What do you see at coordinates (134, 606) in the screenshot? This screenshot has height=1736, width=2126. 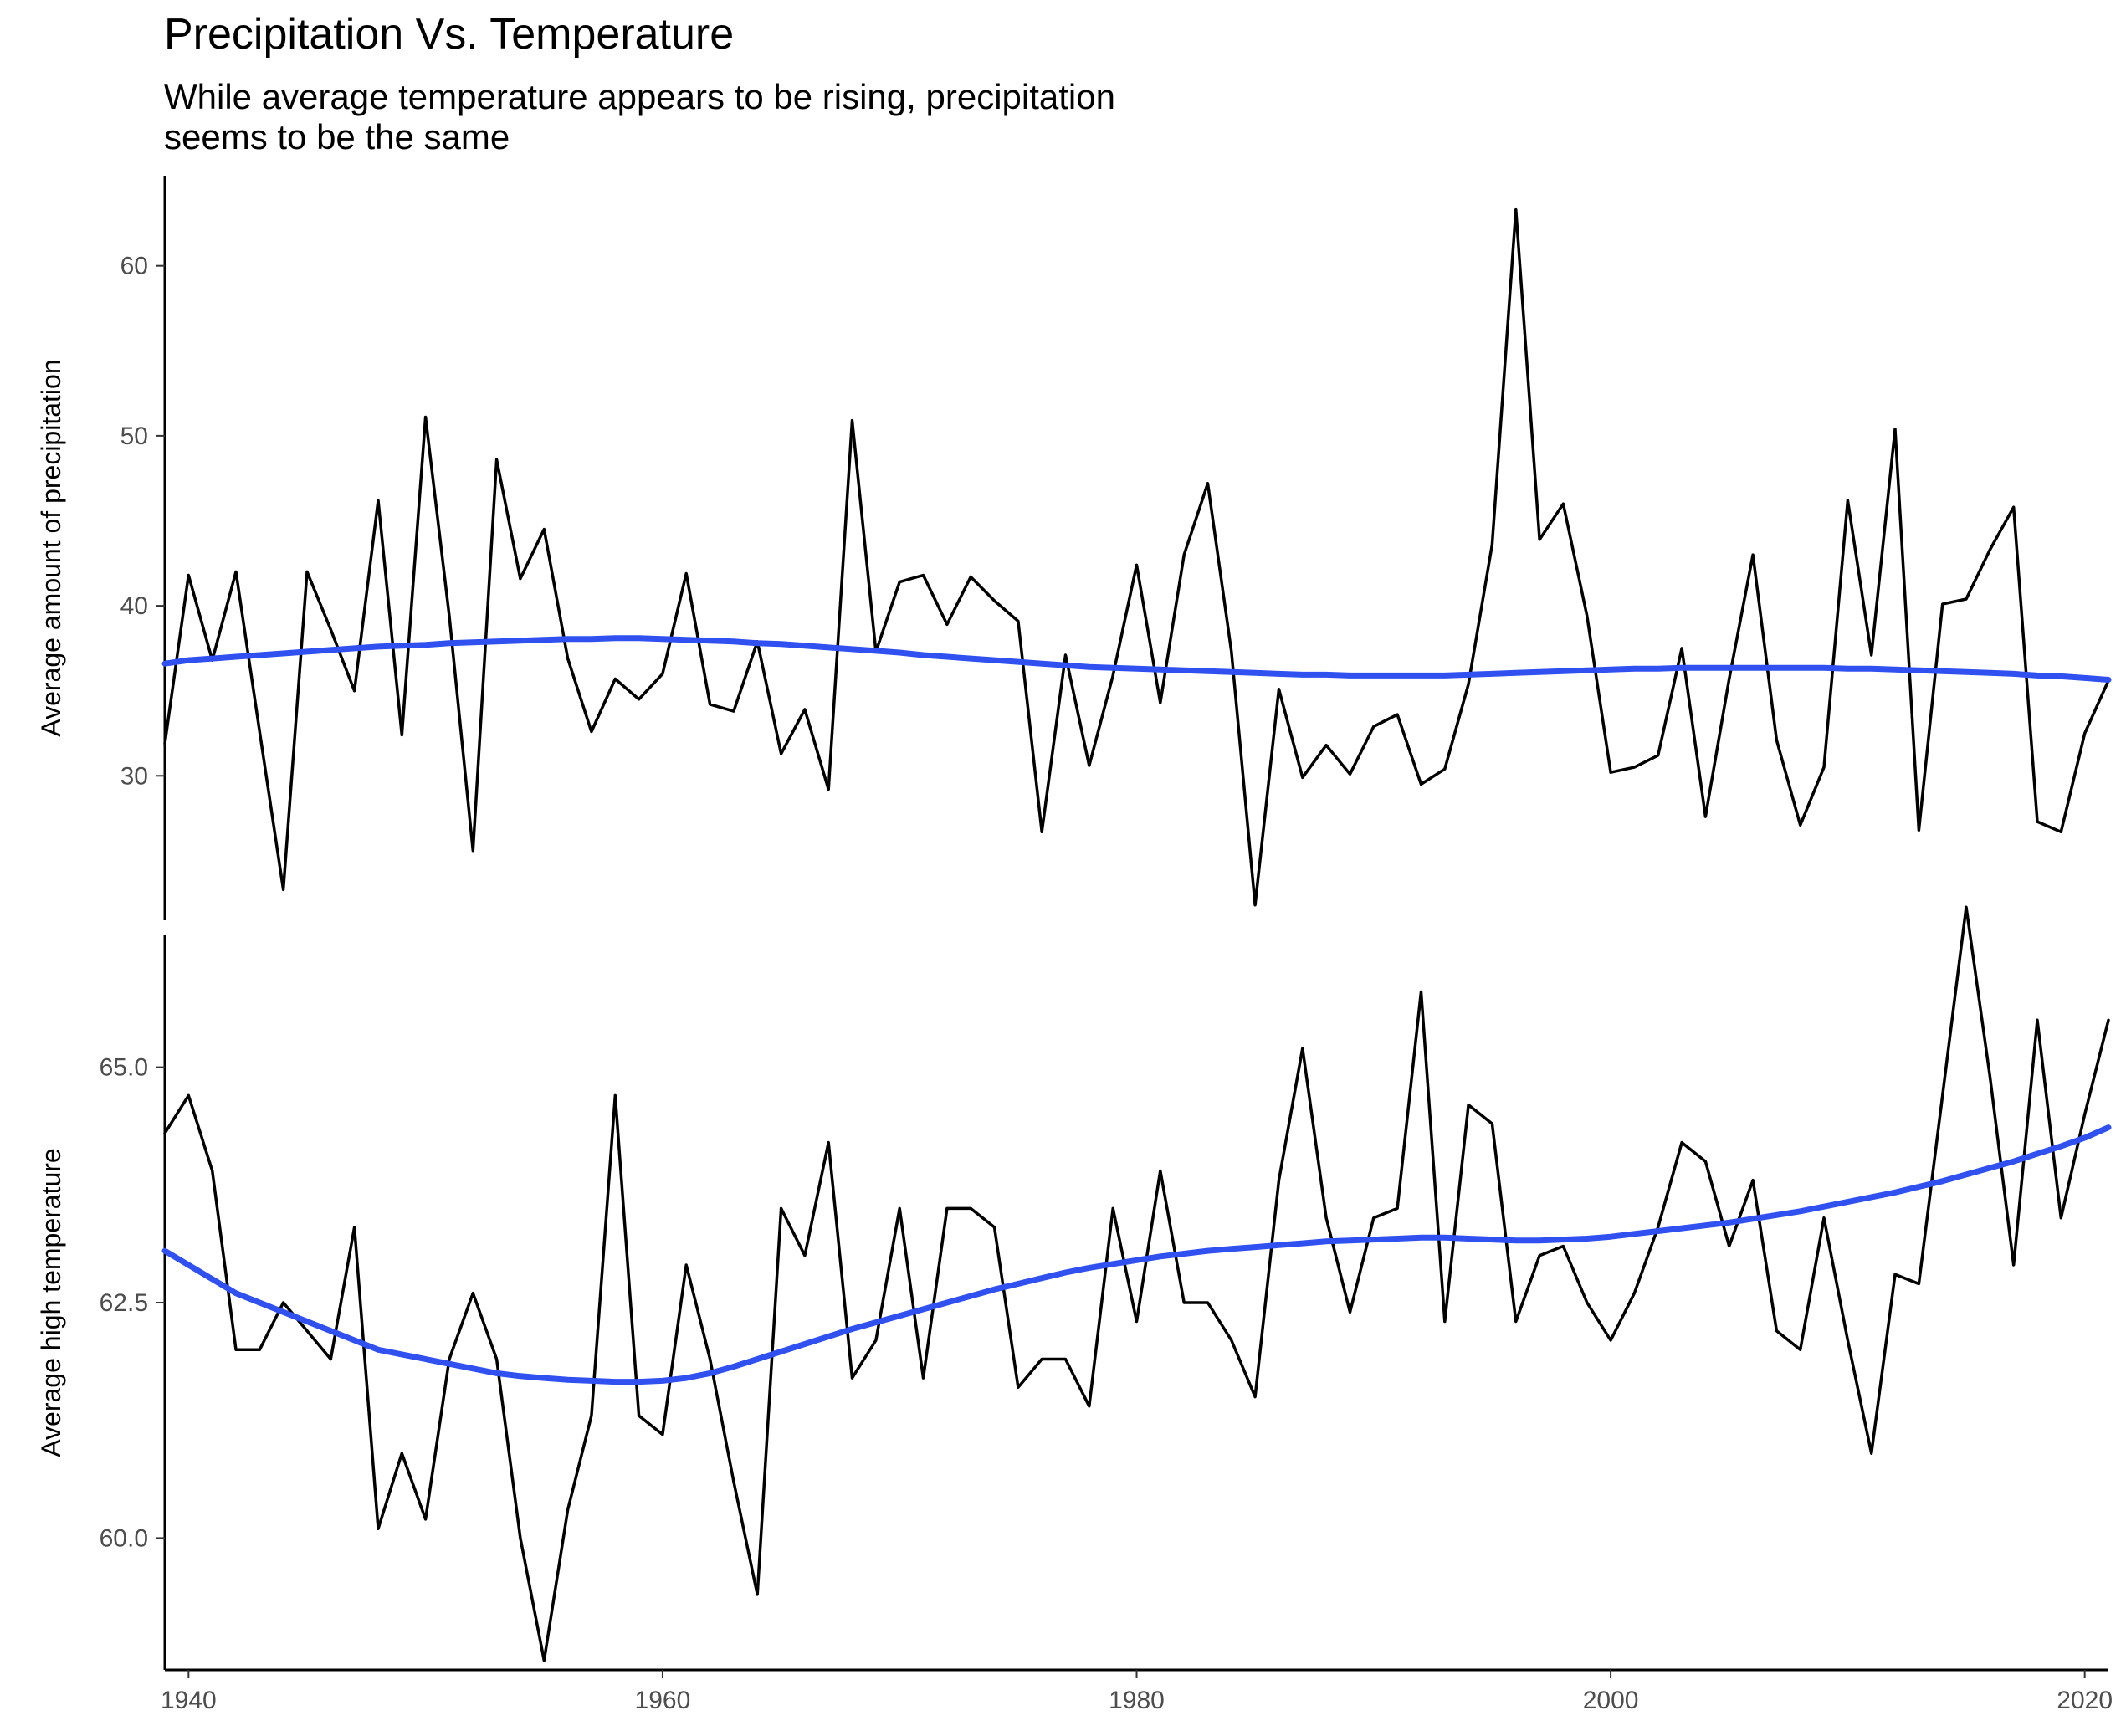 I see `y-tick-label: 40` at bounding box center [134, 606].